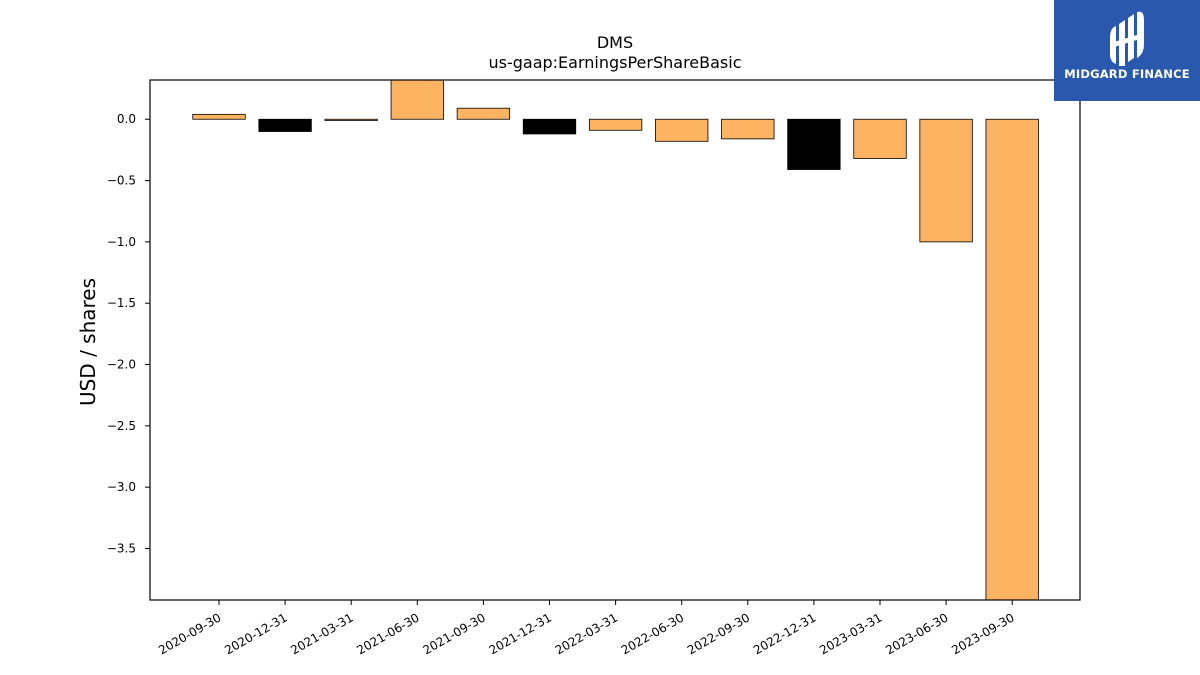  What do you see at coordinates (255, 633) in the screenshot?
I see `x-tick-label: 2020-12-31` at bounding box center [255, 633].